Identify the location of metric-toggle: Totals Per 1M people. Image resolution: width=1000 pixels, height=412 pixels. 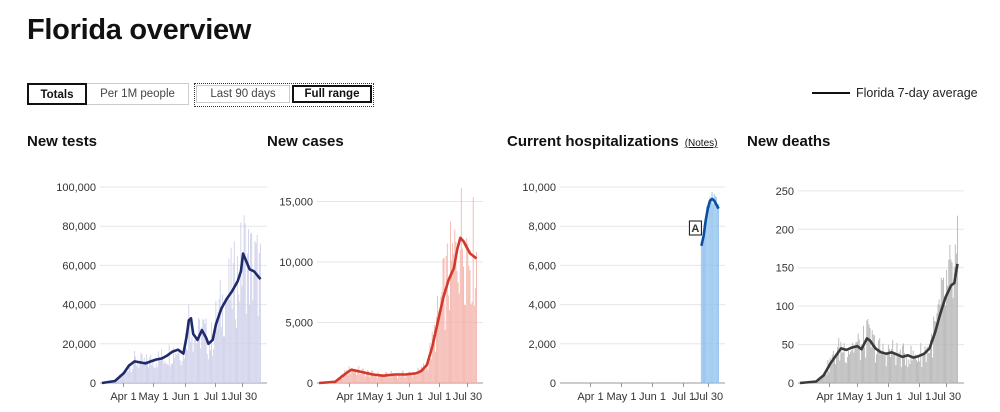
(108, 94).